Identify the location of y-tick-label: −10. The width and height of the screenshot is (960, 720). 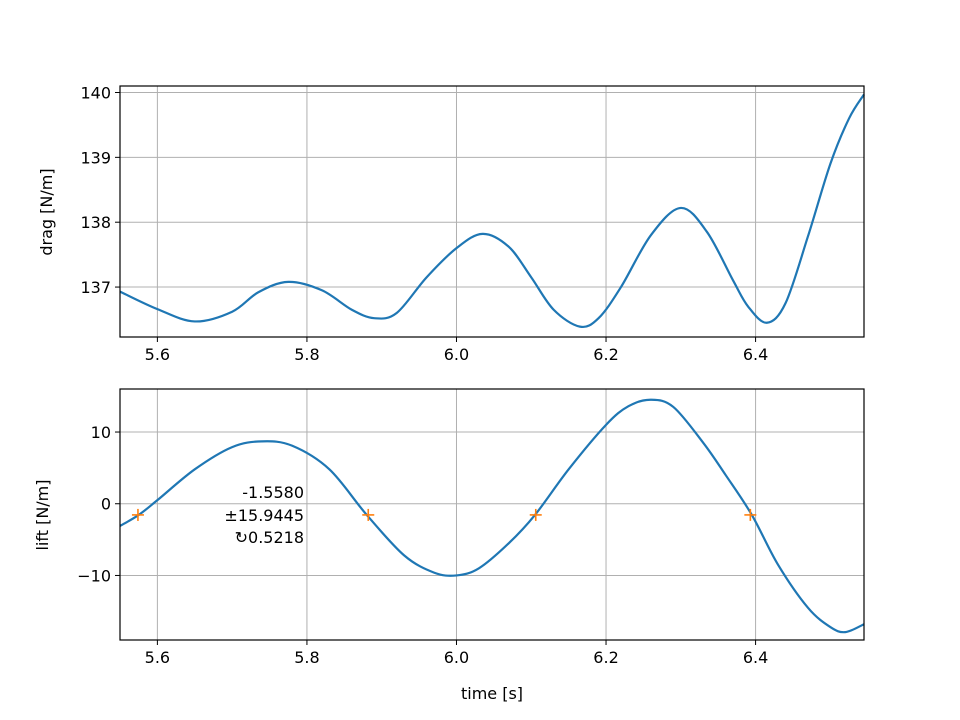
(94, 575).